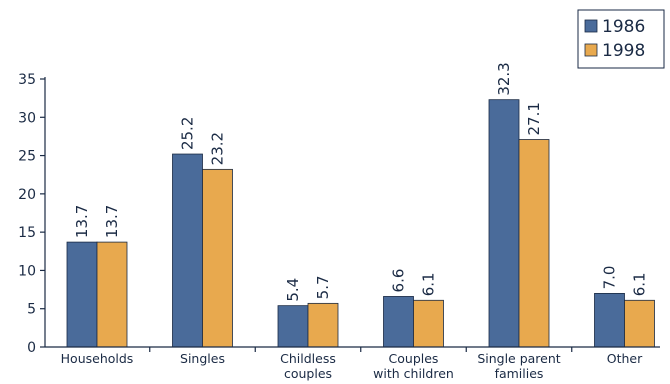 The height and width of the screenshot is (384, 670). Describe the element at coordinates (610, 278) in the screenshot. I see `data-label: 7.0` at that location.